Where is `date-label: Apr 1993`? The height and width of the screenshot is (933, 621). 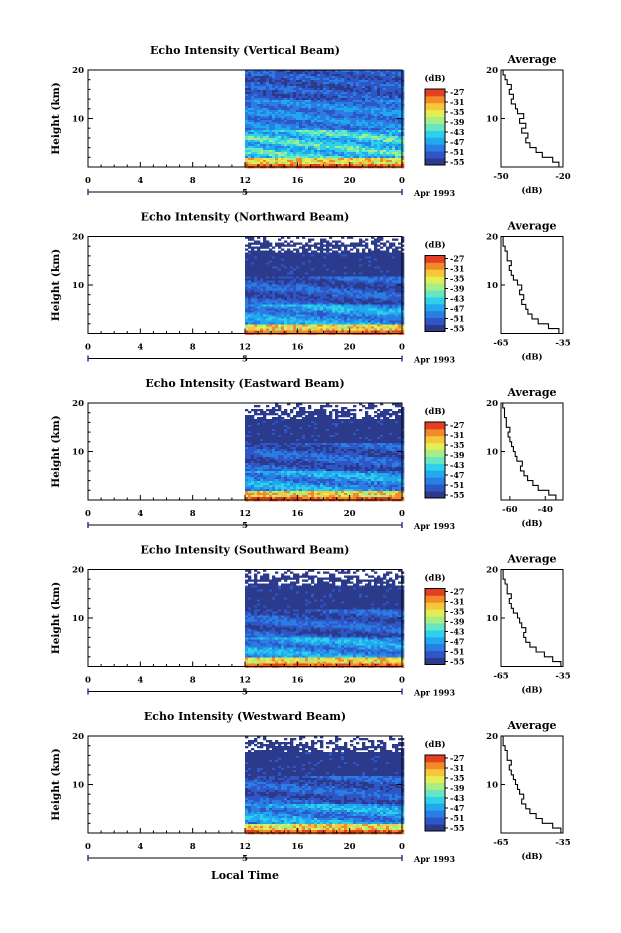
date-label: Apr 1993 is located at coordinates (434, 193).